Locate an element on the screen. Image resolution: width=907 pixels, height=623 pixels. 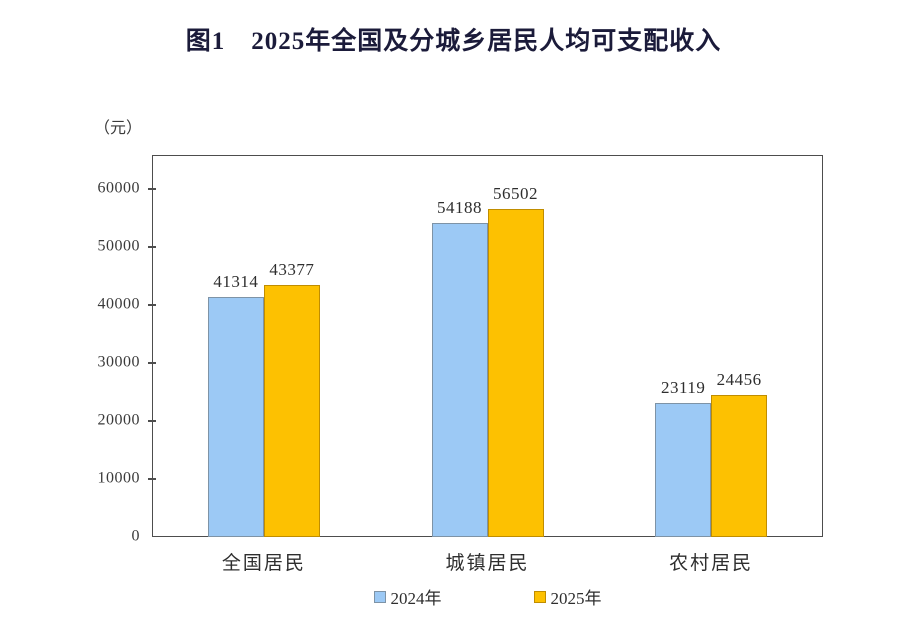
y-tick-label-20000: 20000 is located at coordinates (118, 420).